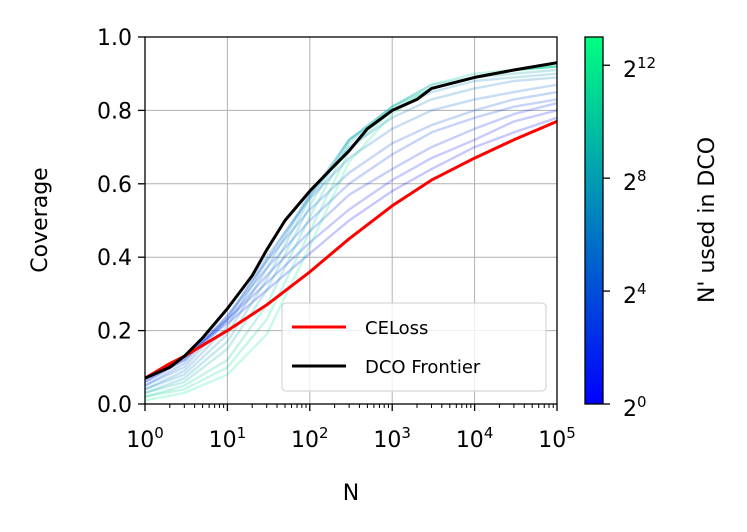 This screenshot has width=747, height=532. Describe the element at coordinates (310, 438) in the screenshot. I see `x-tick-label-2: 10²` at that location.